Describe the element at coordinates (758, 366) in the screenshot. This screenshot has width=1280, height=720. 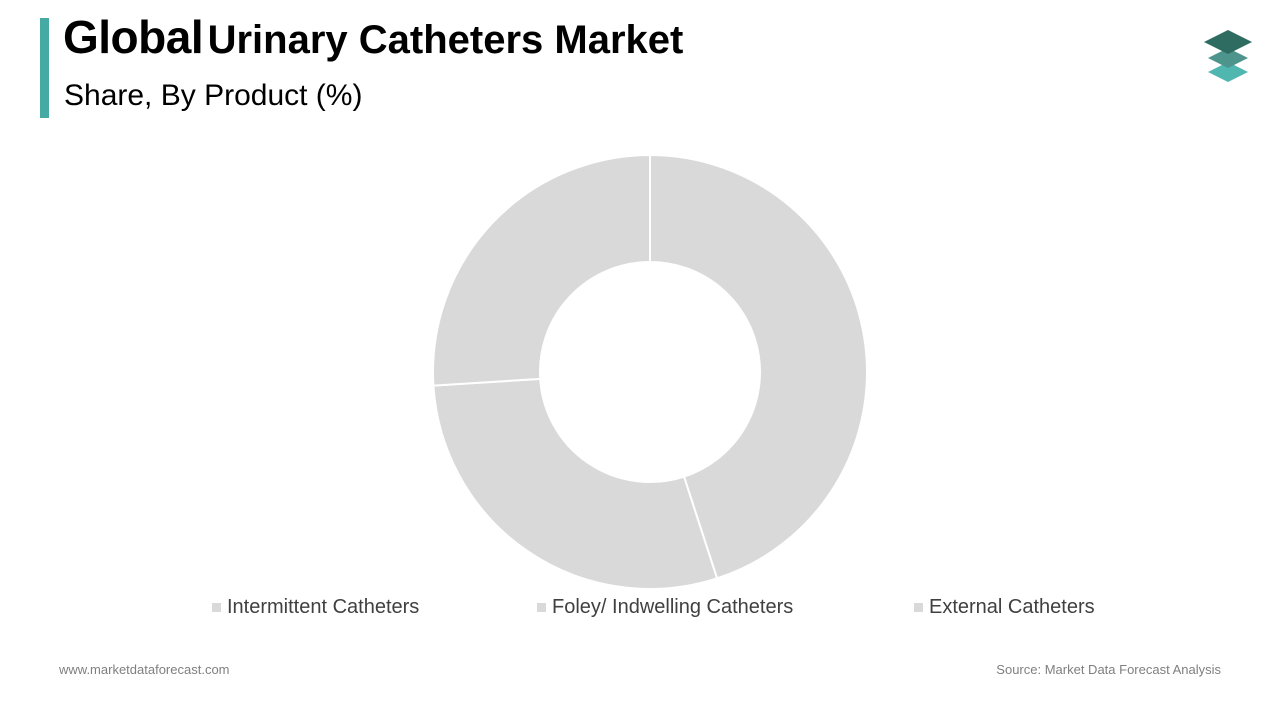
I see `slice-intermittent-catheters` at that location.